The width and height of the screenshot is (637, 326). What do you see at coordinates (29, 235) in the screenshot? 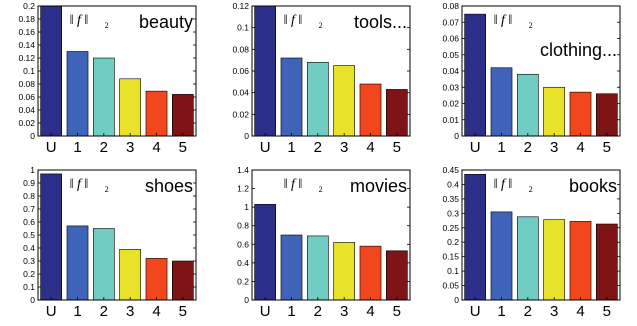
I see `y-tick-label: 0.5` at bounding box center [29, 235].